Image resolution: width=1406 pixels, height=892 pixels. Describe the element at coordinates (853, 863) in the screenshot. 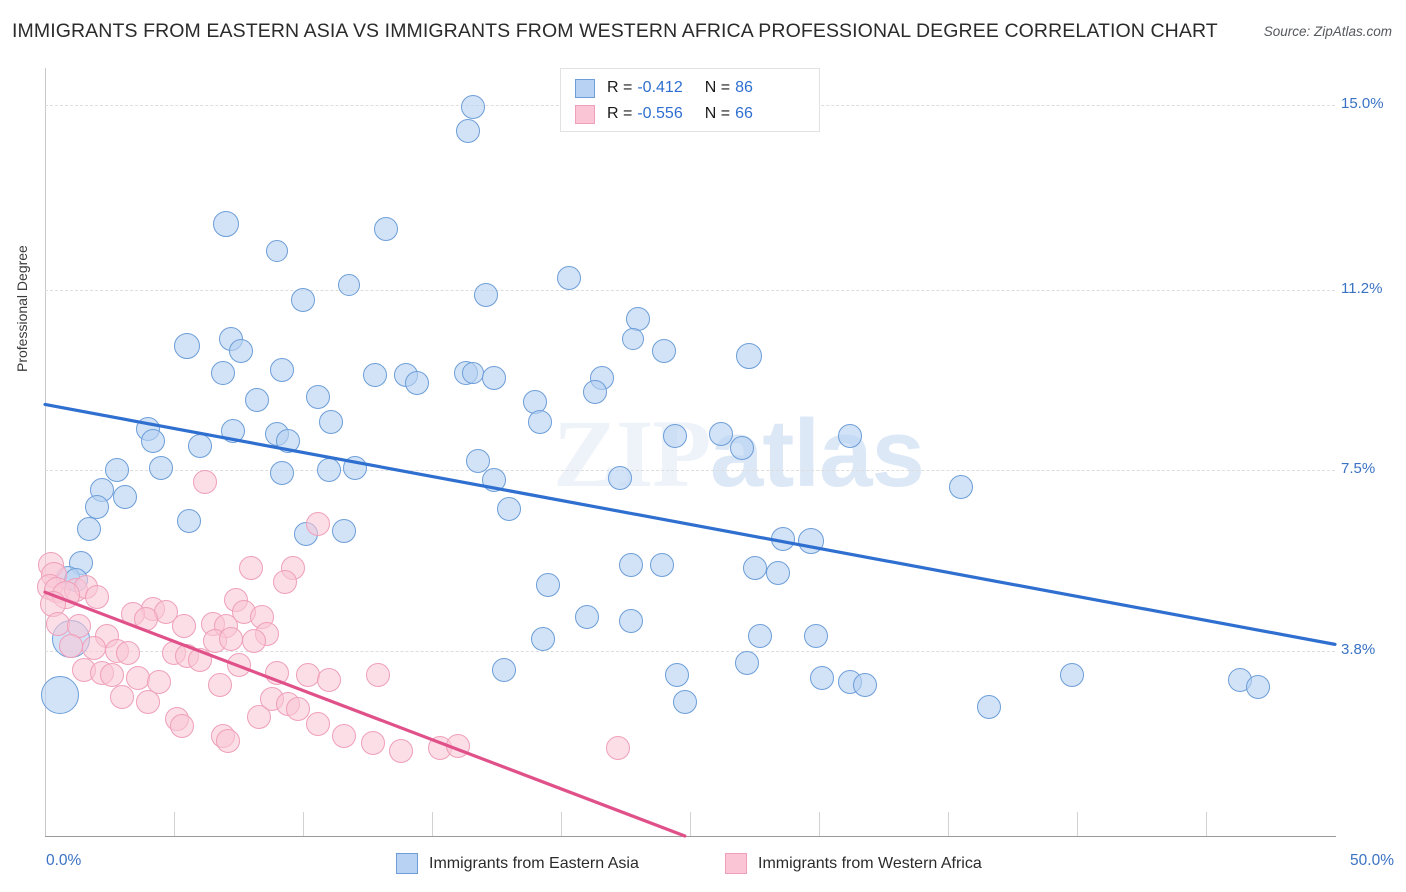

I see `legend-item-western-africa: Immigrants from Western Africa` at that location.